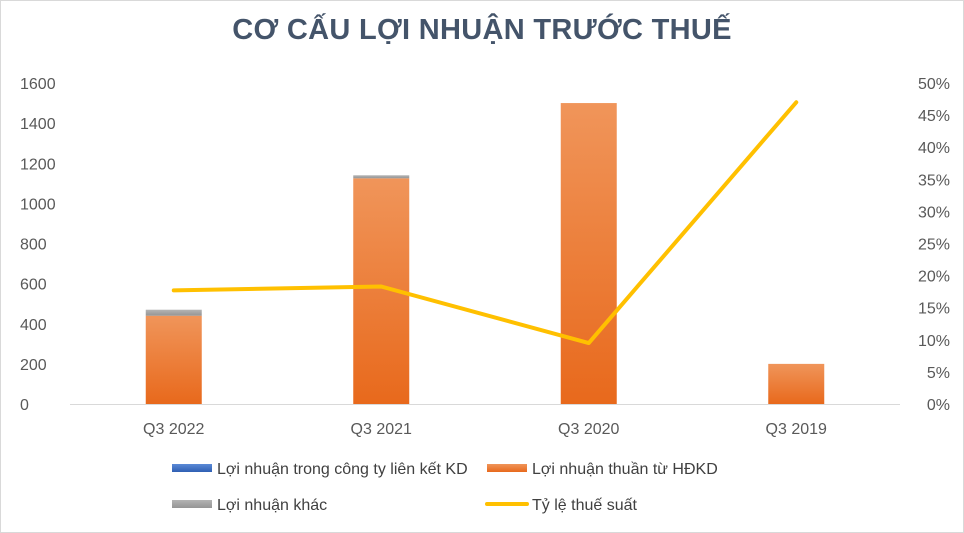 This screenshot has width=964, height=533. I want to click on y-tick-label: 800, so click(33, 245).